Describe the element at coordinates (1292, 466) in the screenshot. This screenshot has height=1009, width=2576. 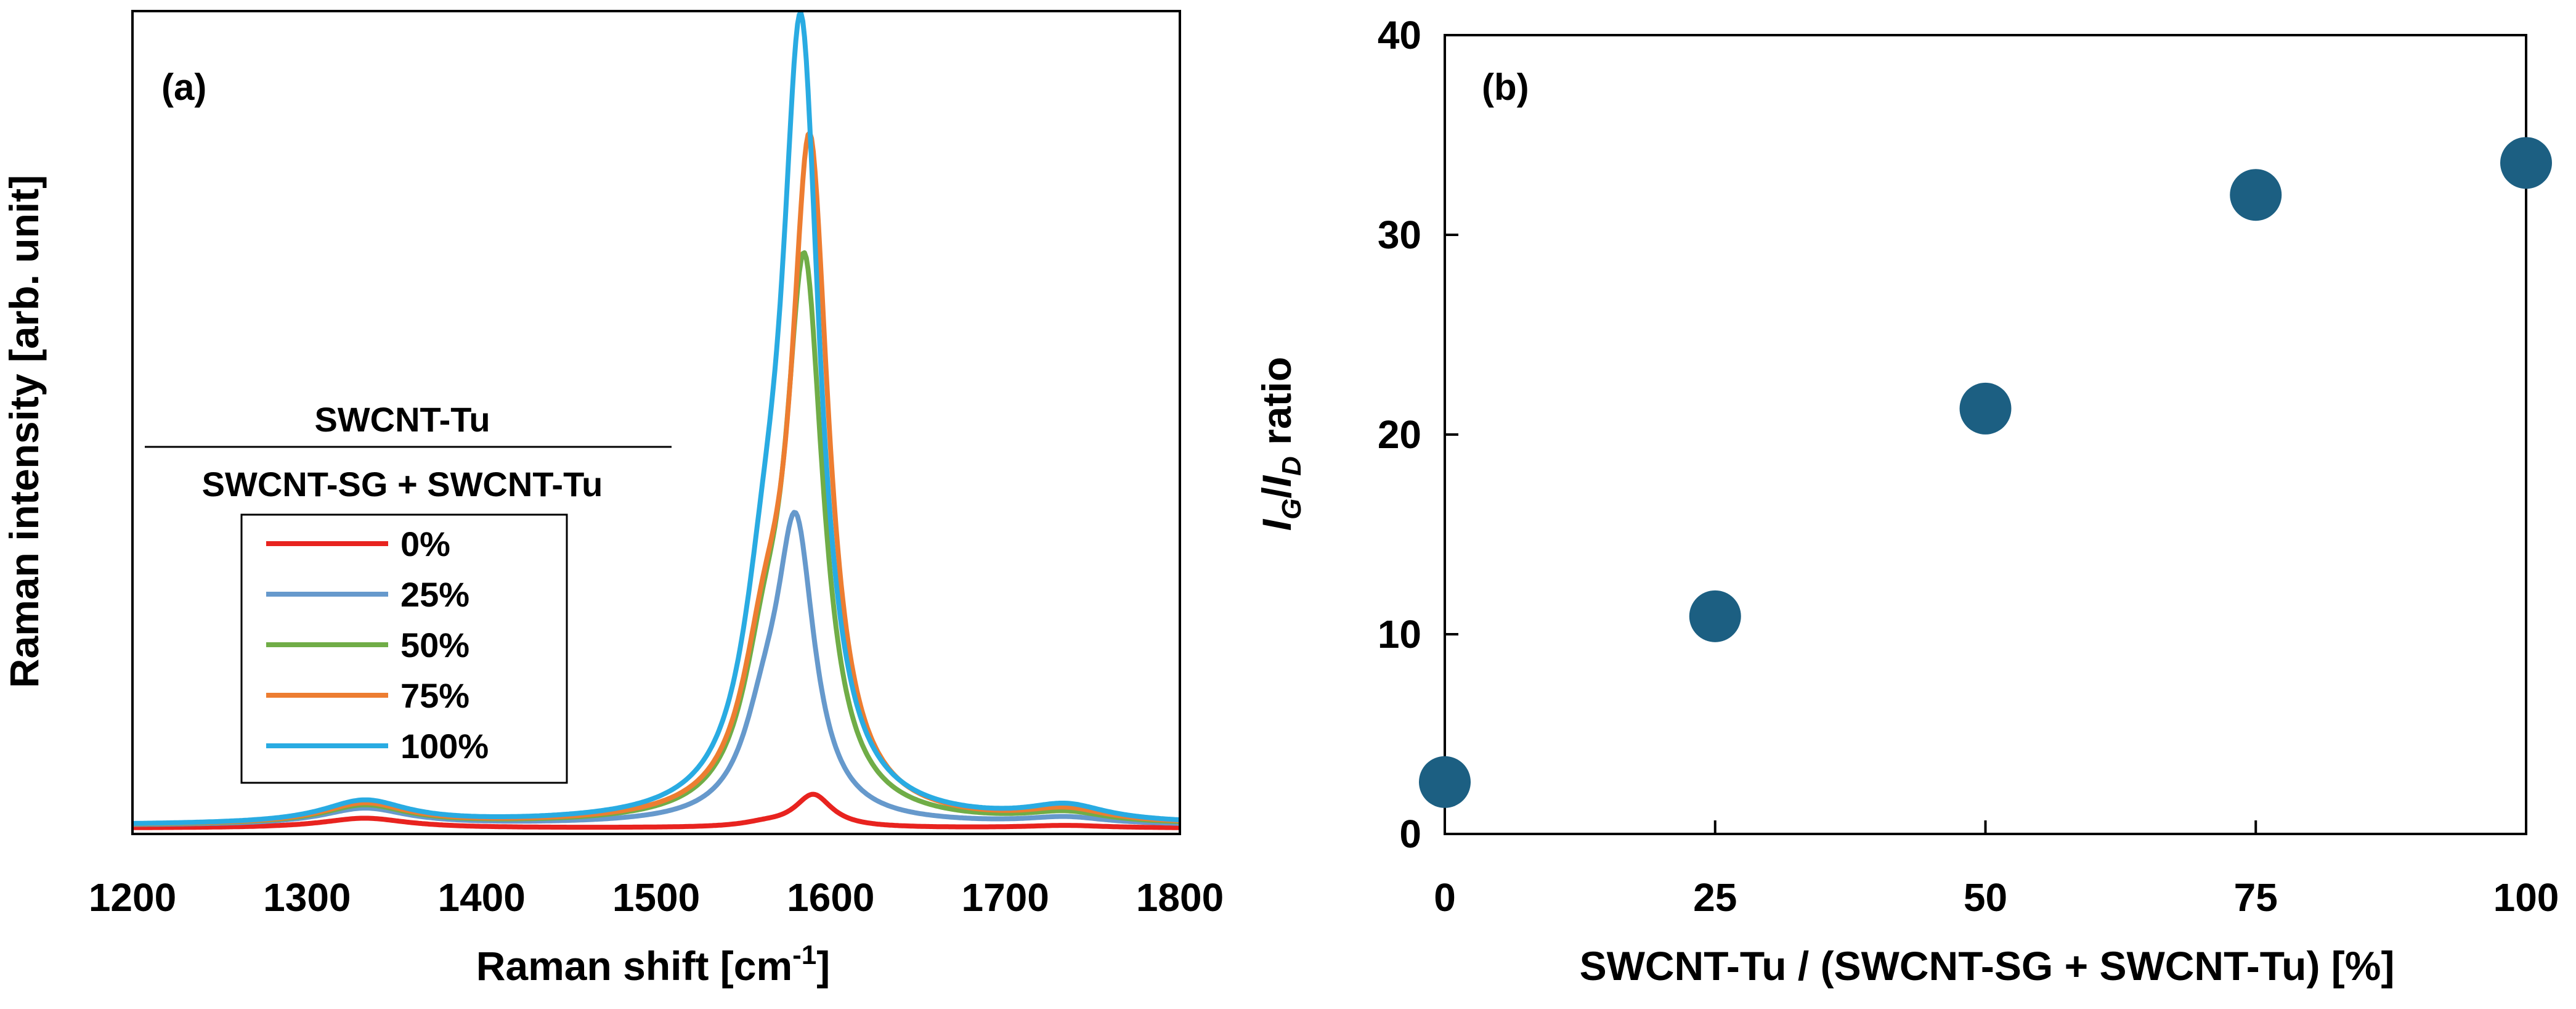
I see `y-label-d-subscript: D` at that location.